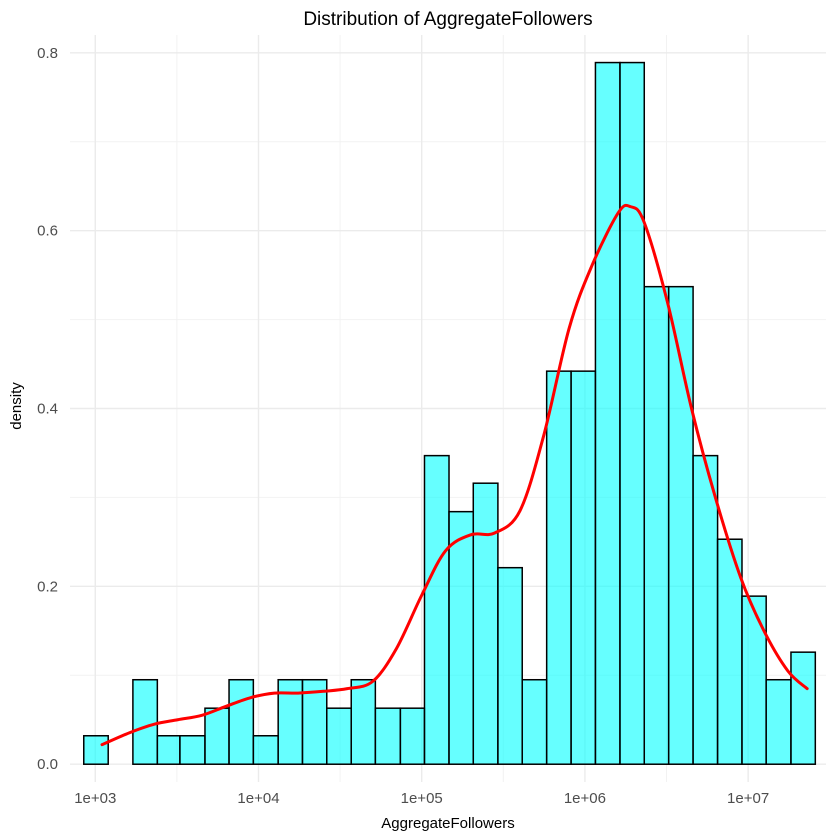  I want to click on x-axis-title: AggregateFollowers, so click(447, 823).